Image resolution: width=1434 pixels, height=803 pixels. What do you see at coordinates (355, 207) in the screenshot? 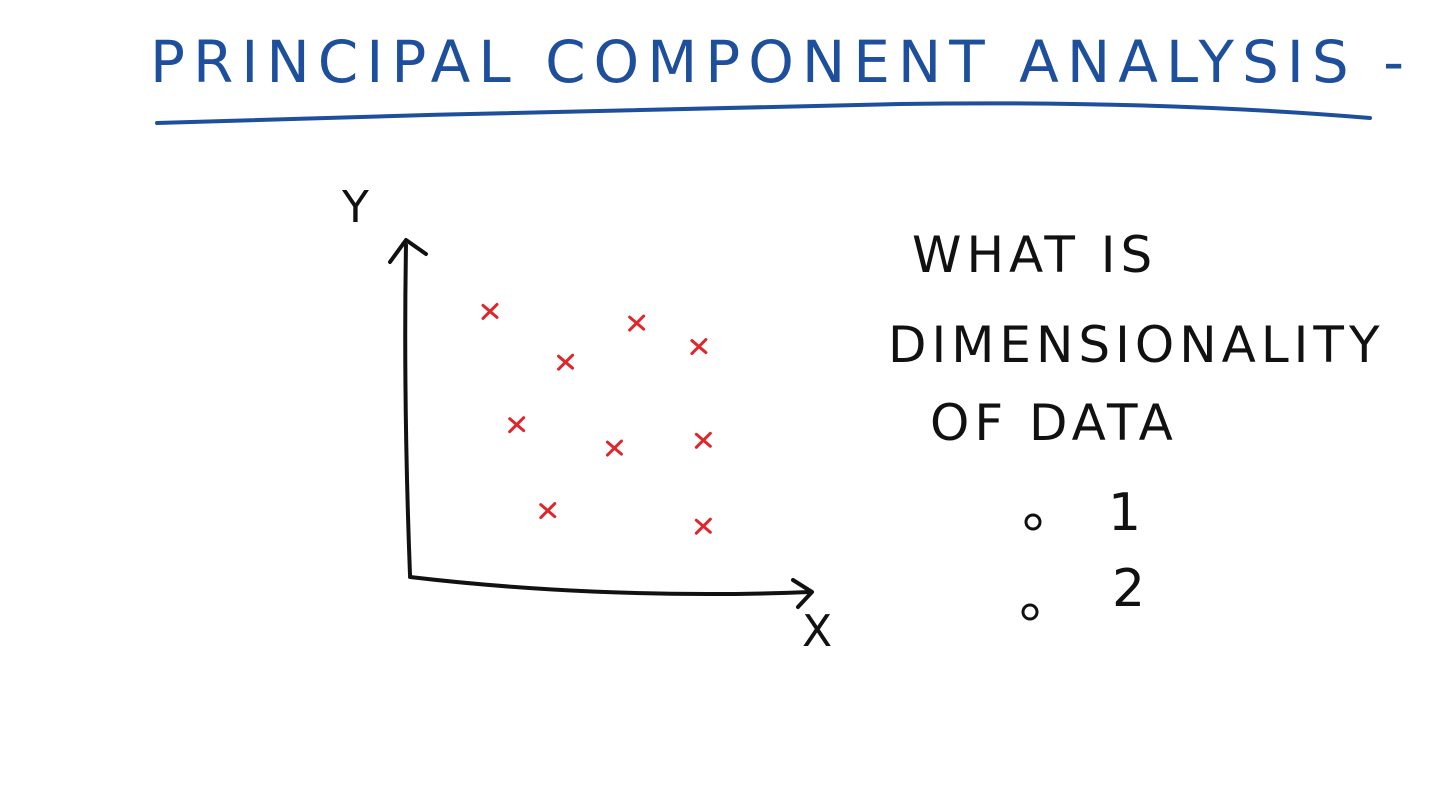
I see `y-axis-label: Y` at bounding box center [355, 207].